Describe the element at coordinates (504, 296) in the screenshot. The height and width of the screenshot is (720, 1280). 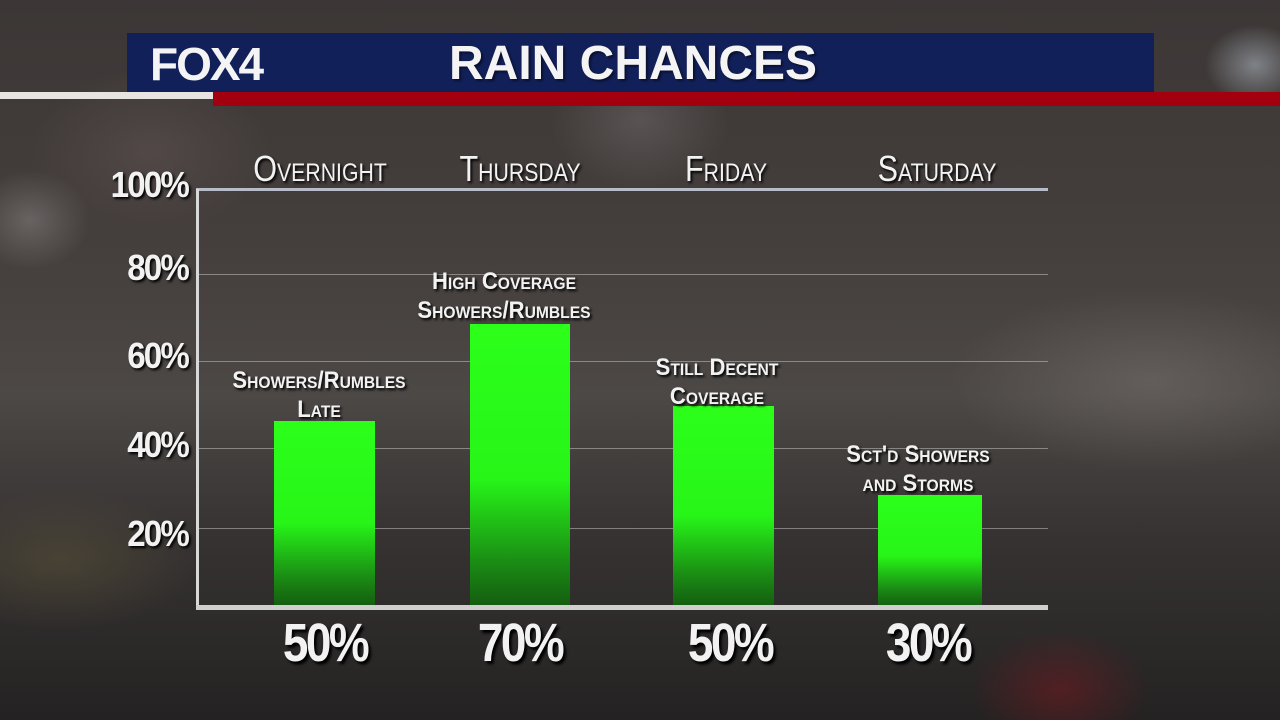
I see `annotation-thursday: High Coverage Showers/Rumbles` at that location.